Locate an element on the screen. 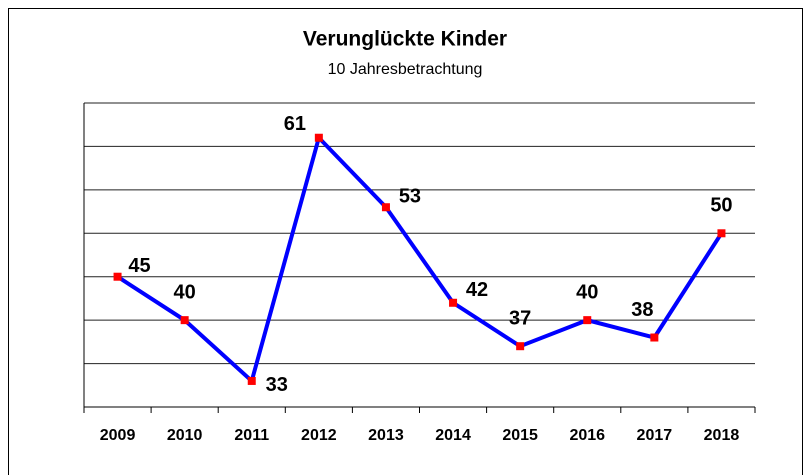  x-tick-label: 2012 is located at coordinates (319, 435).